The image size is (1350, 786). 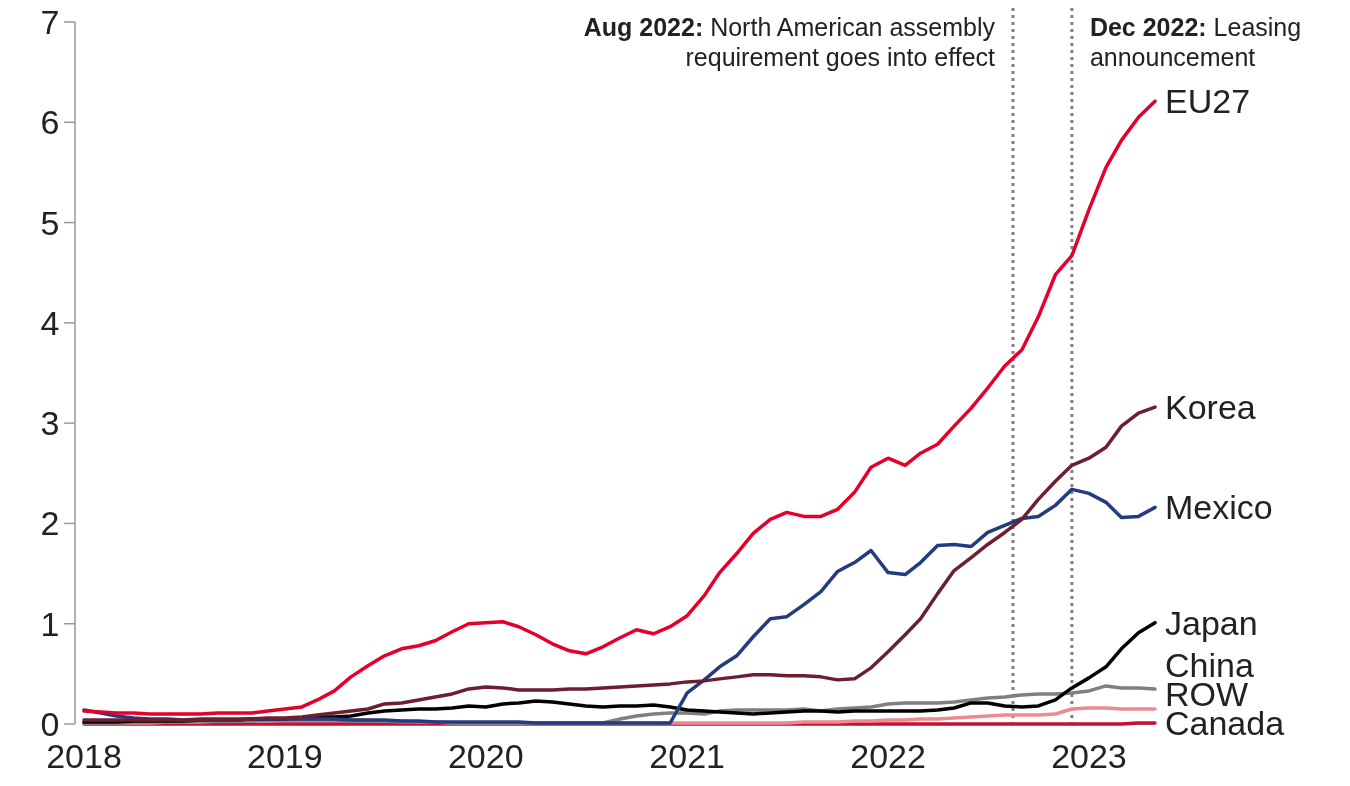 I want to click on x-tick-label: 2022, so click(x=888, y=756).